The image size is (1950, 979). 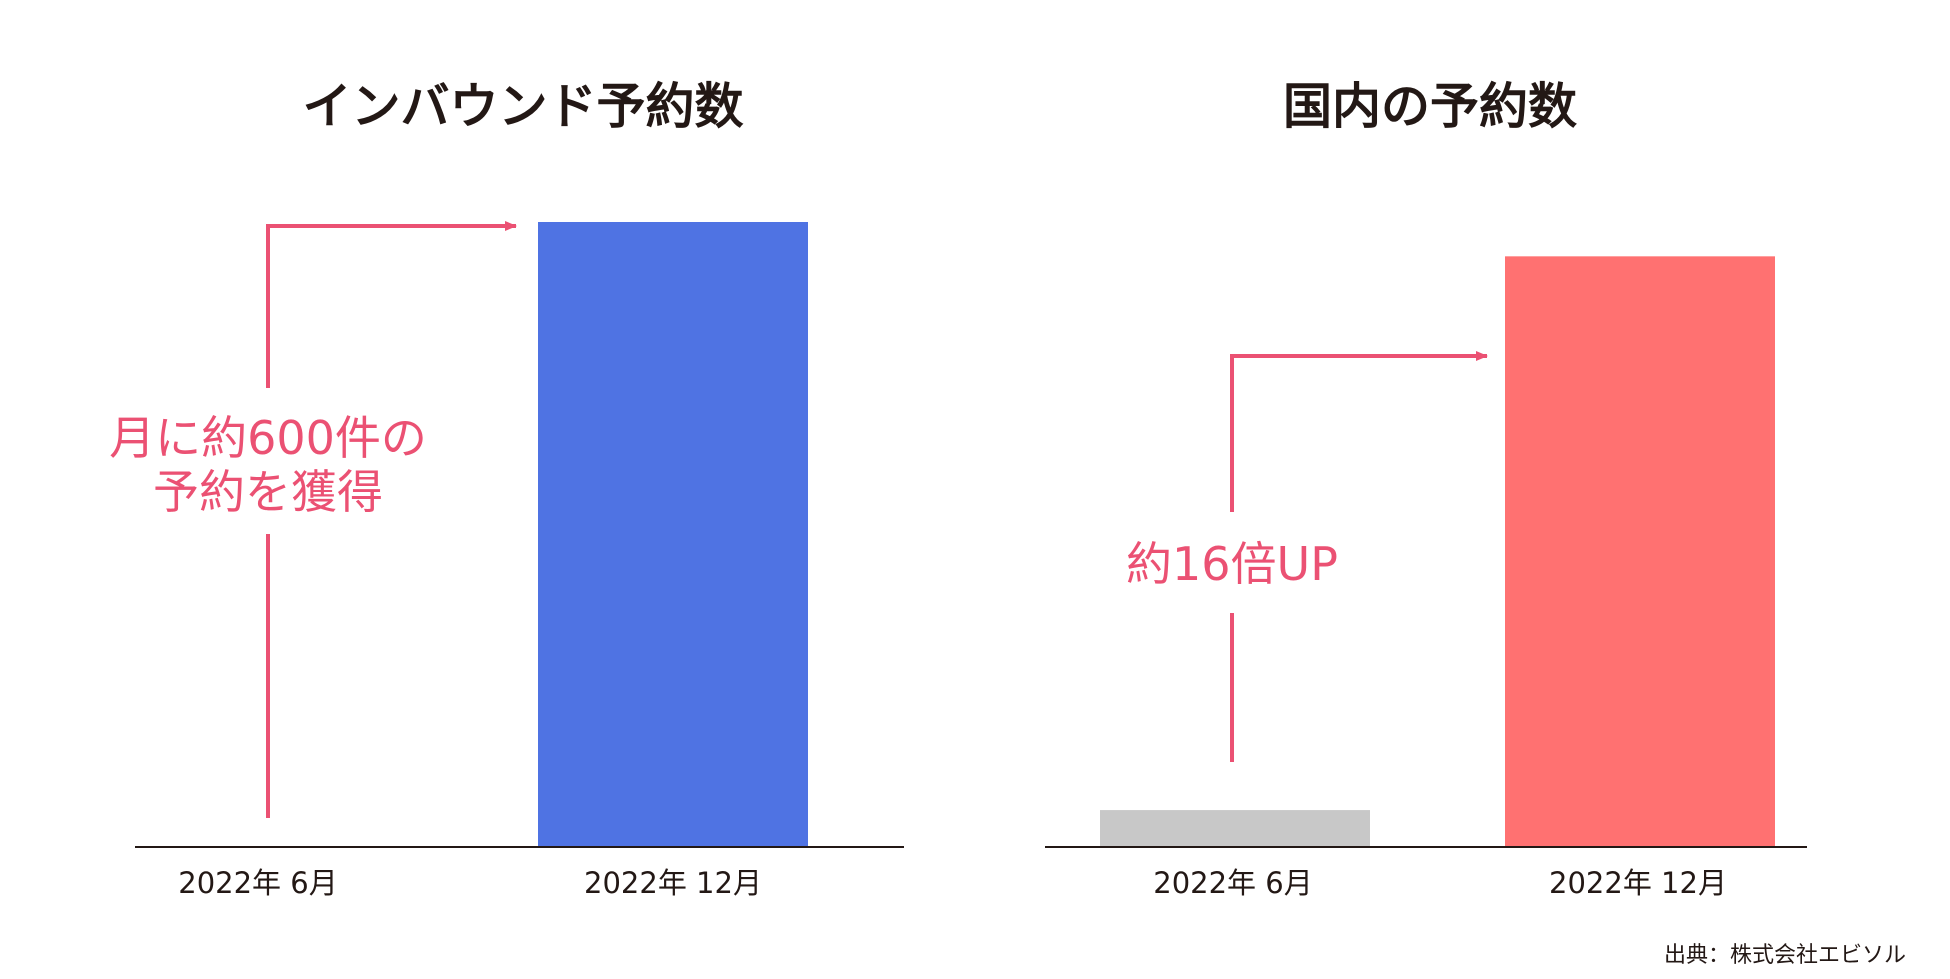 I want to click on bar-group, so click(x=673, y=534).